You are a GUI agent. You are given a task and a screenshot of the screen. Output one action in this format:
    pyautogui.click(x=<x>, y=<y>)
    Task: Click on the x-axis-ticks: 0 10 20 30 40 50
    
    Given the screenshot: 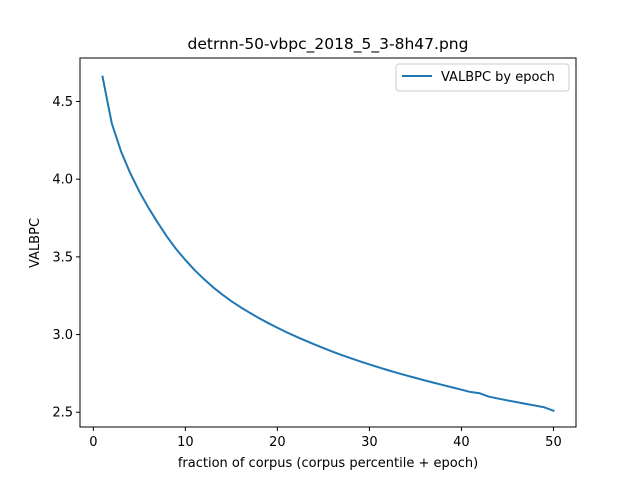 What is the action you would take?
    pyautogui.click(x=325, y=438)
    